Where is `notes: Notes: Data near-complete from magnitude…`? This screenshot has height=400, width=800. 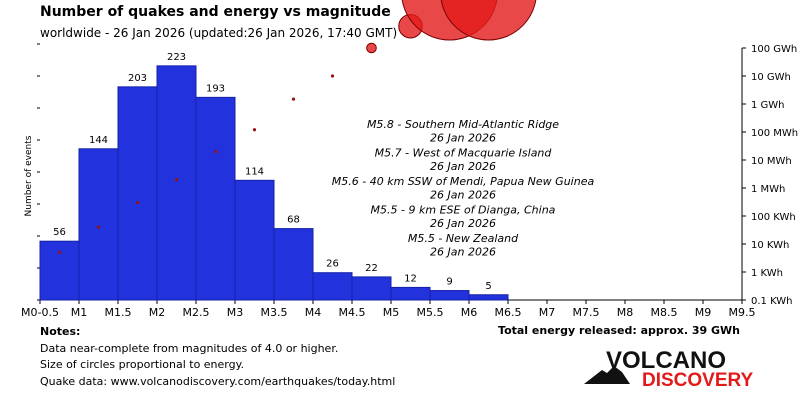 notes: Notes: Data near-complete from magnitude… is located at coordinates (217, 357).